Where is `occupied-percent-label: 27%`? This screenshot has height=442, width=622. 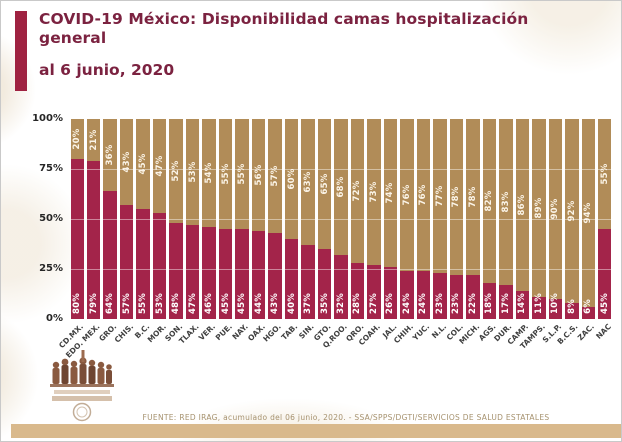
occupied-percent-label: 27% is located at coordinates (373, 303).